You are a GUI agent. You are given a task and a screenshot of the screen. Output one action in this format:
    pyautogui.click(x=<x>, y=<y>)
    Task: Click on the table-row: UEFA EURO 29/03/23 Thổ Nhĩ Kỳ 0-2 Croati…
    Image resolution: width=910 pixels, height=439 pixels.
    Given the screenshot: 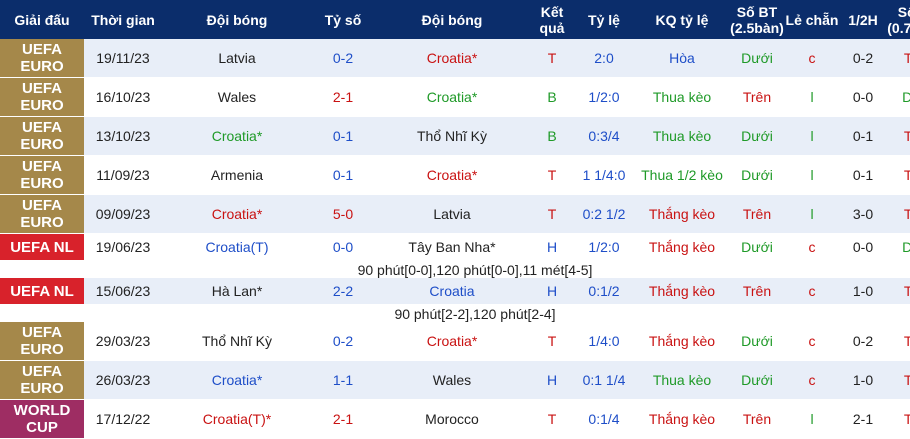 What is the action you would take?
    pyautogui.click(x=455, y=341)
    